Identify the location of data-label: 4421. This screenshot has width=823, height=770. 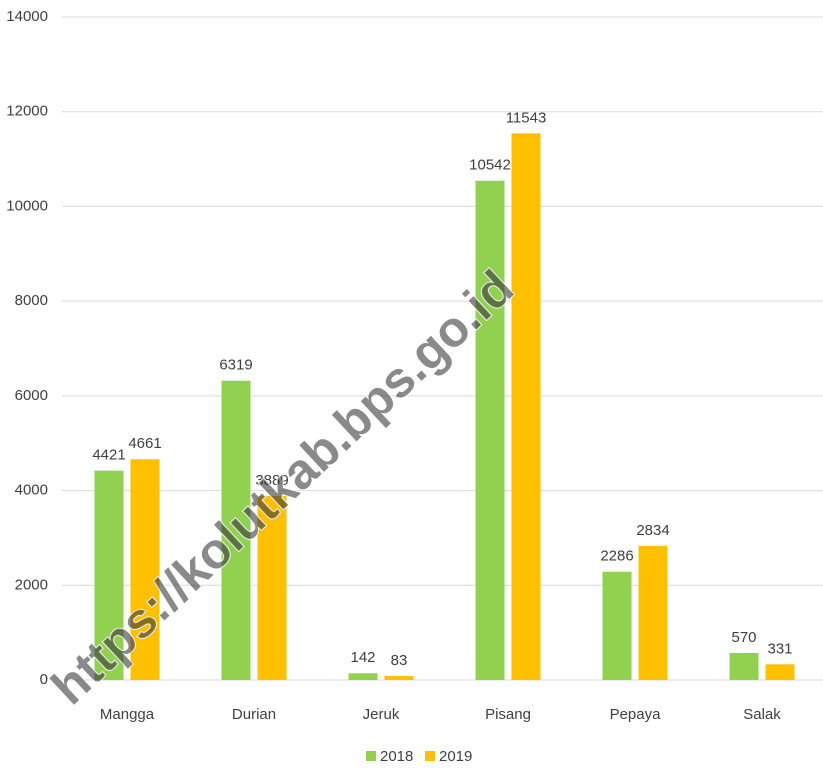
(108, 455).